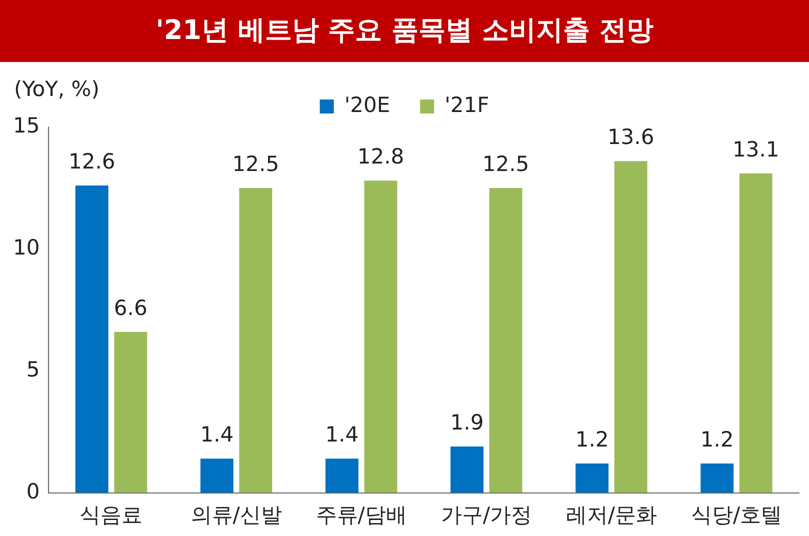  Describe the element at coordinates (467, 104) in the screenshot. I see `legend-label: '21F` at that location.